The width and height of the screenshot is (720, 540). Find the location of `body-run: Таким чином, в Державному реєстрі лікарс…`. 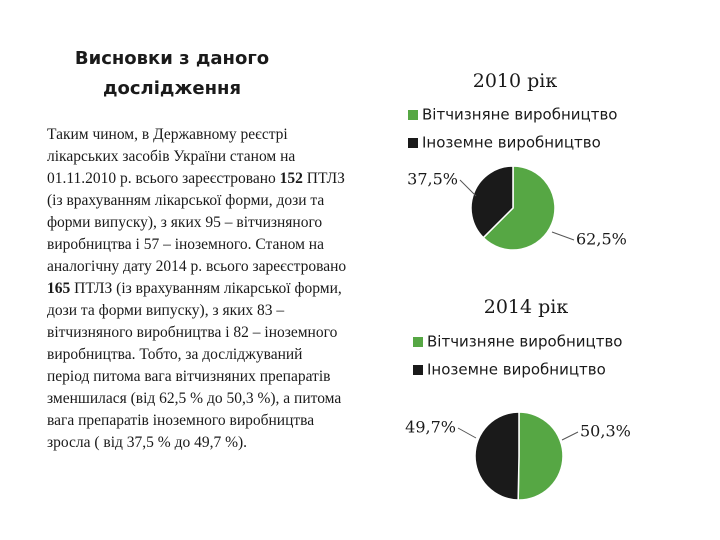

body-run: Таким чином, в Державному реєстрі лікарс… is located at coordinates (171, 156).